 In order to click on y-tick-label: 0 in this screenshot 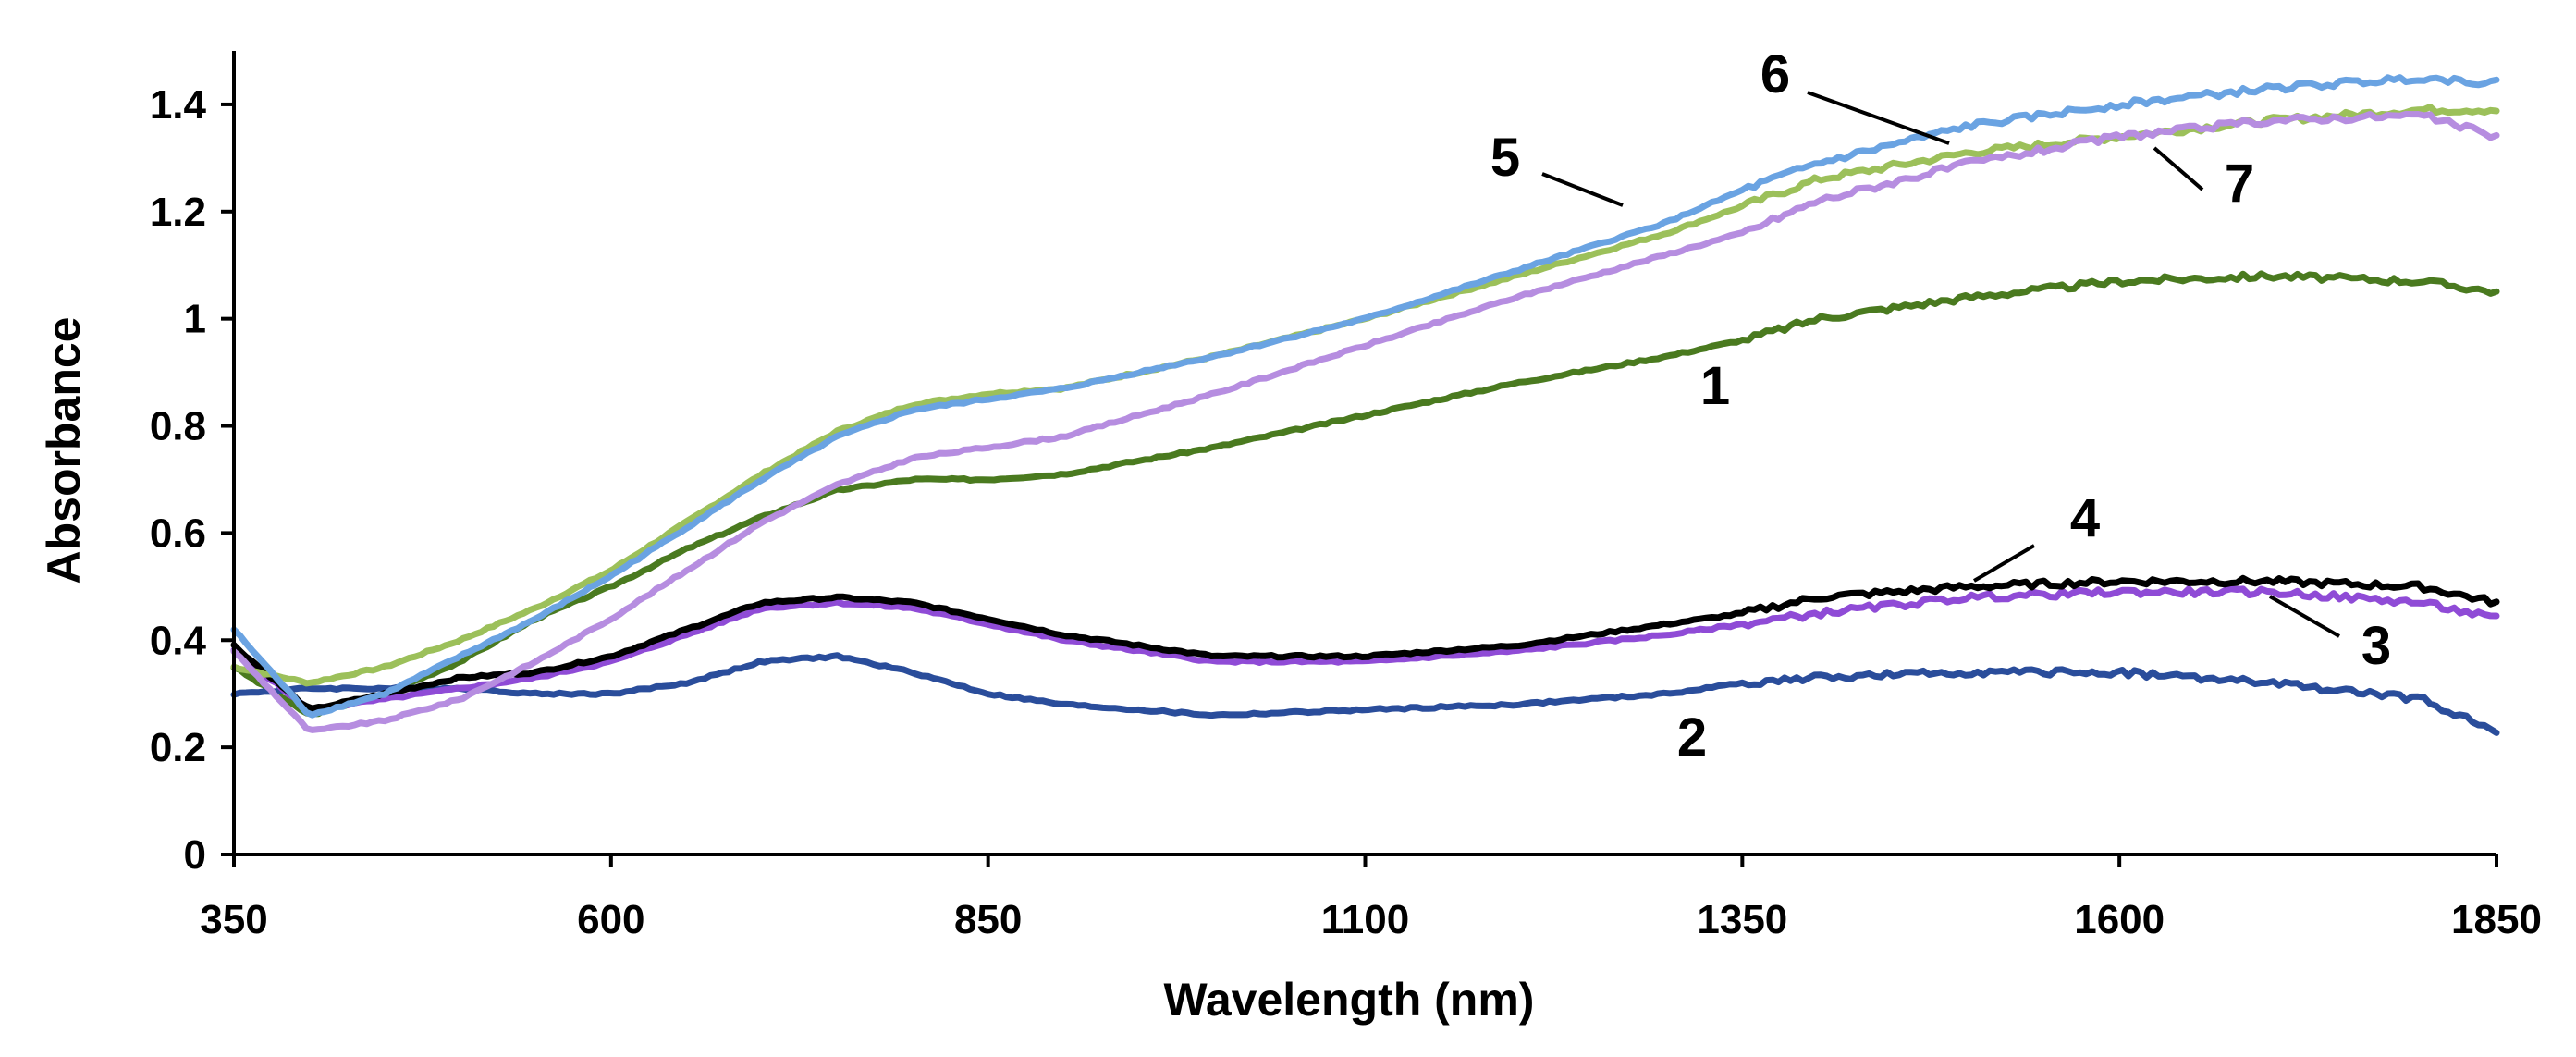, I will do `click(195, 855)`.